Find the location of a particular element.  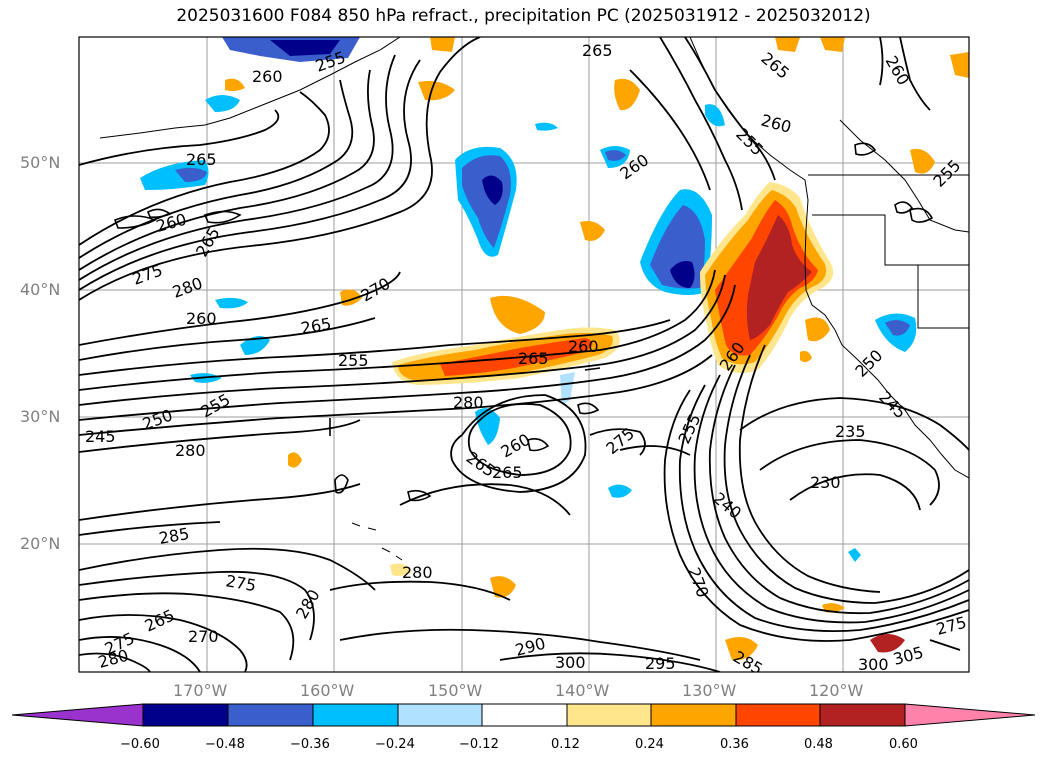

contour-label: 235 is located at coordinates (850, 431).